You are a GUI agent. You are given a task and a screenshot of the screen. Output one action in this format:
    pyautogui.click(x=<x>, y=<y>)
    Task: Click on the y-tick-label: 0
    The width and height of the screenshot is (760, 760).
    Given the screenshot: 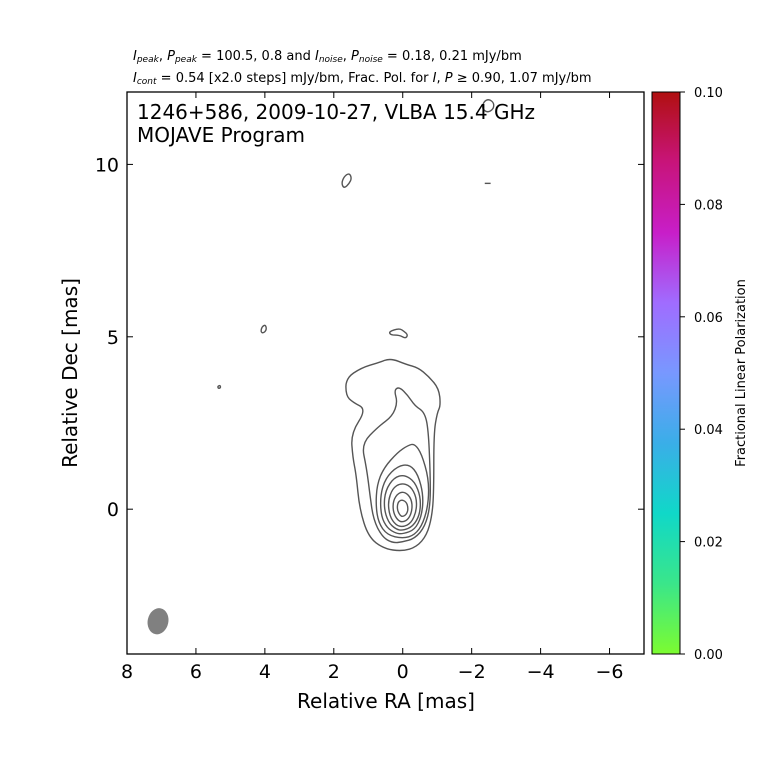 What is the action you would take?
    pyautogui.click(x=113, y=510)
    